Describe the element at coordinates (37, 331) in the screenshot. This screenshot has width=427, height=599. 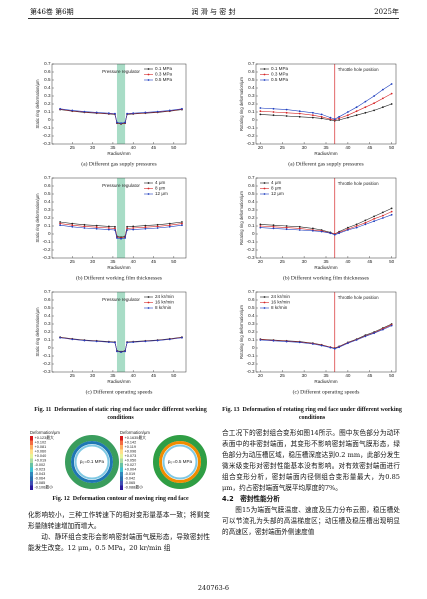
I see `y-axis-label: Static ring deformation/μm` at that location.